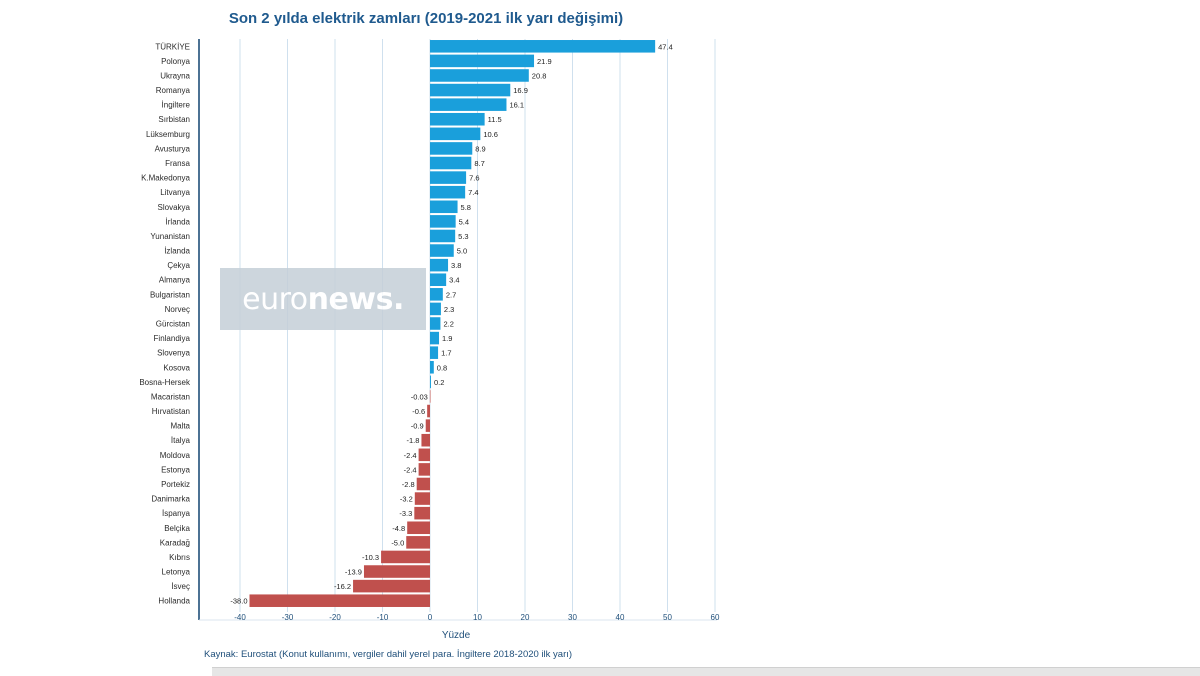 Image resolution: width=1200 pixels, height=676 pixels. I want to click on value-label: 20.8, so click(539, 75).